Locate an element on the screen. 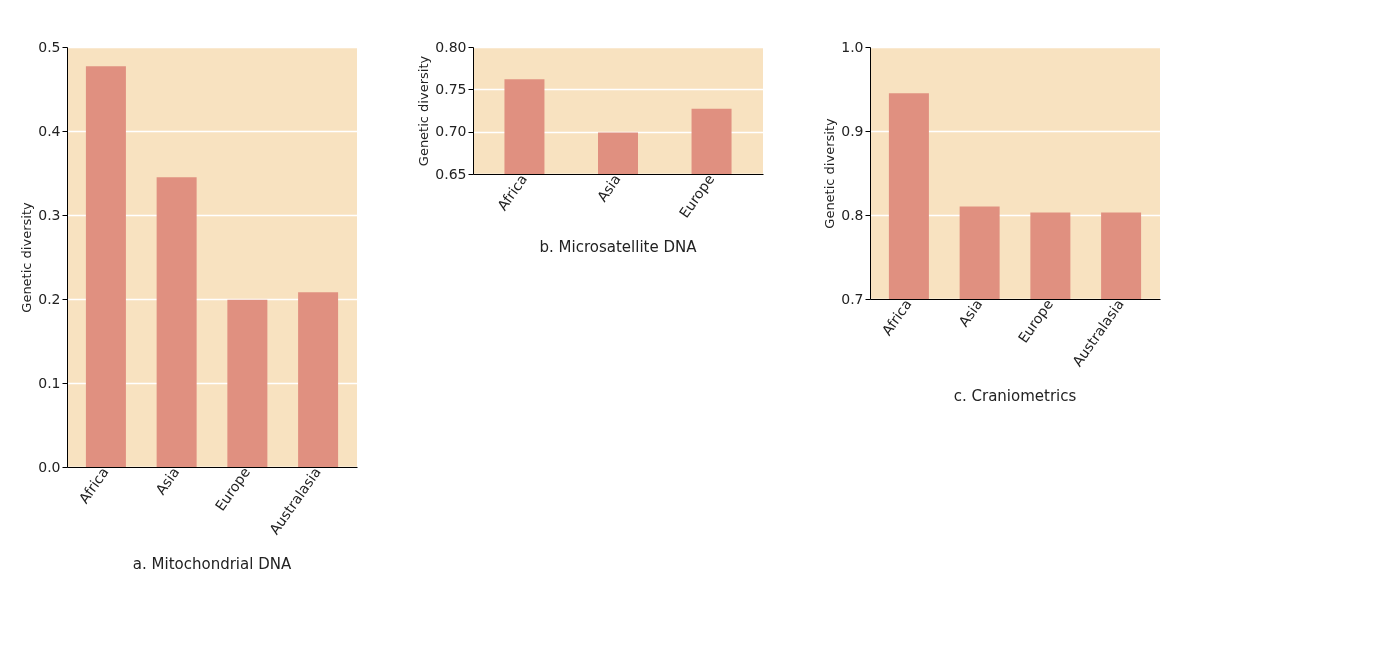 The height and width of the screenshot is (656, 1394). y-tick-label: 0.65 is located at coordinates (451, 173).